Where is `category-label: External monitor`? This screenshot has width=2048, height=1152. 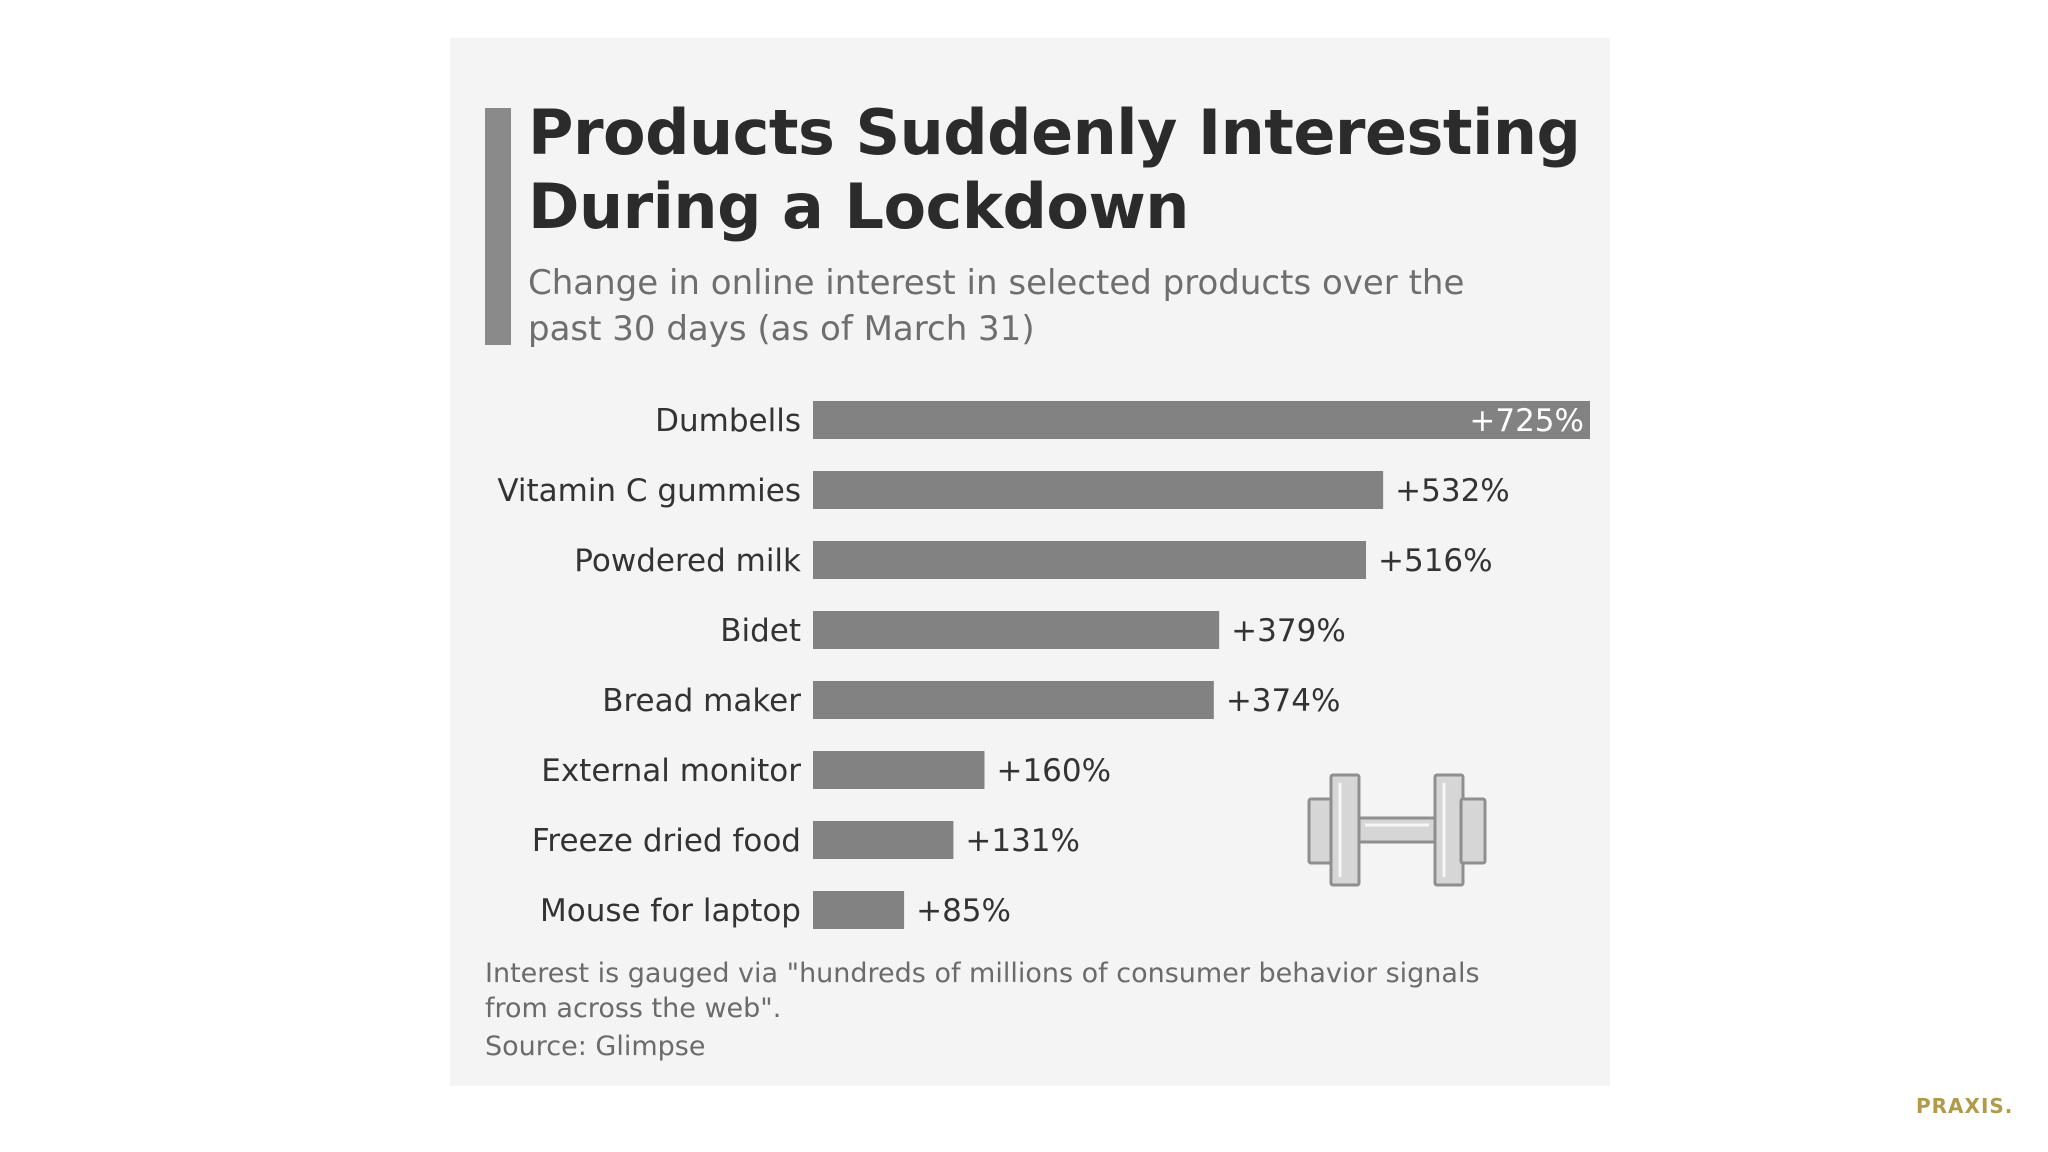 category-label: External monitor is located at coordinates (671, 771).